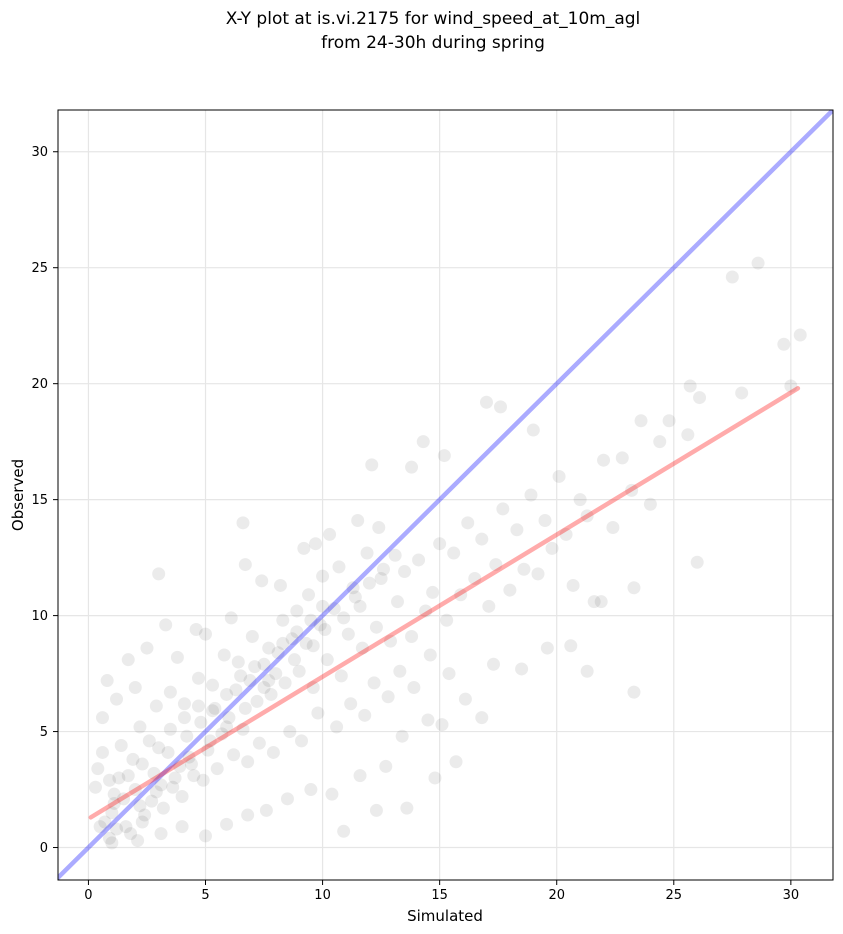  What do you see at coordinates (44, 732) in the screenshot?
I see `y-tick-label: 5` at bounding box center [44, 732].